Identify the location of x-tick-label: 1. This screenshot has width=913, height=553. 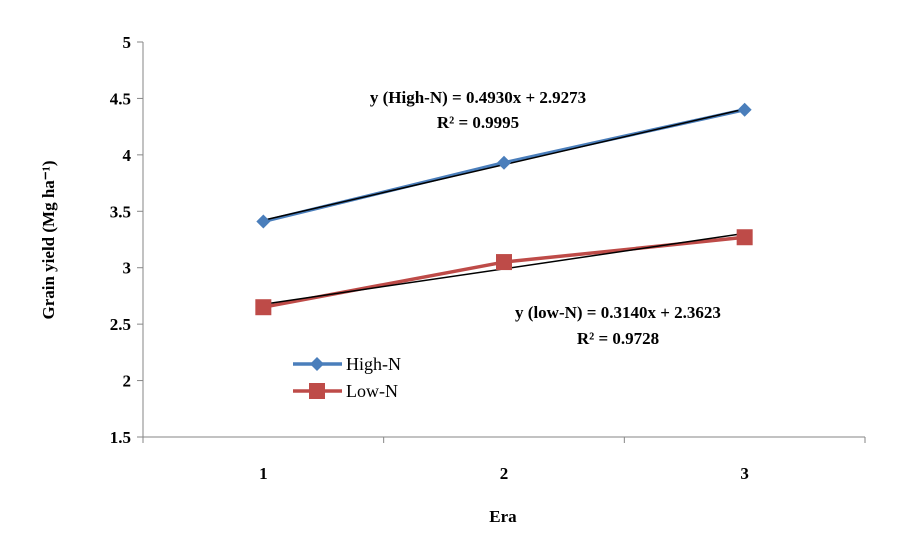
(263, 473).